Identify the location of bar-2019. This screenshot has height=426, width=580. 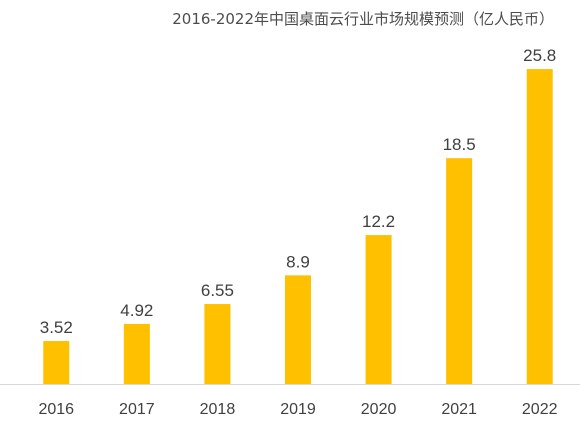
(298, 329).